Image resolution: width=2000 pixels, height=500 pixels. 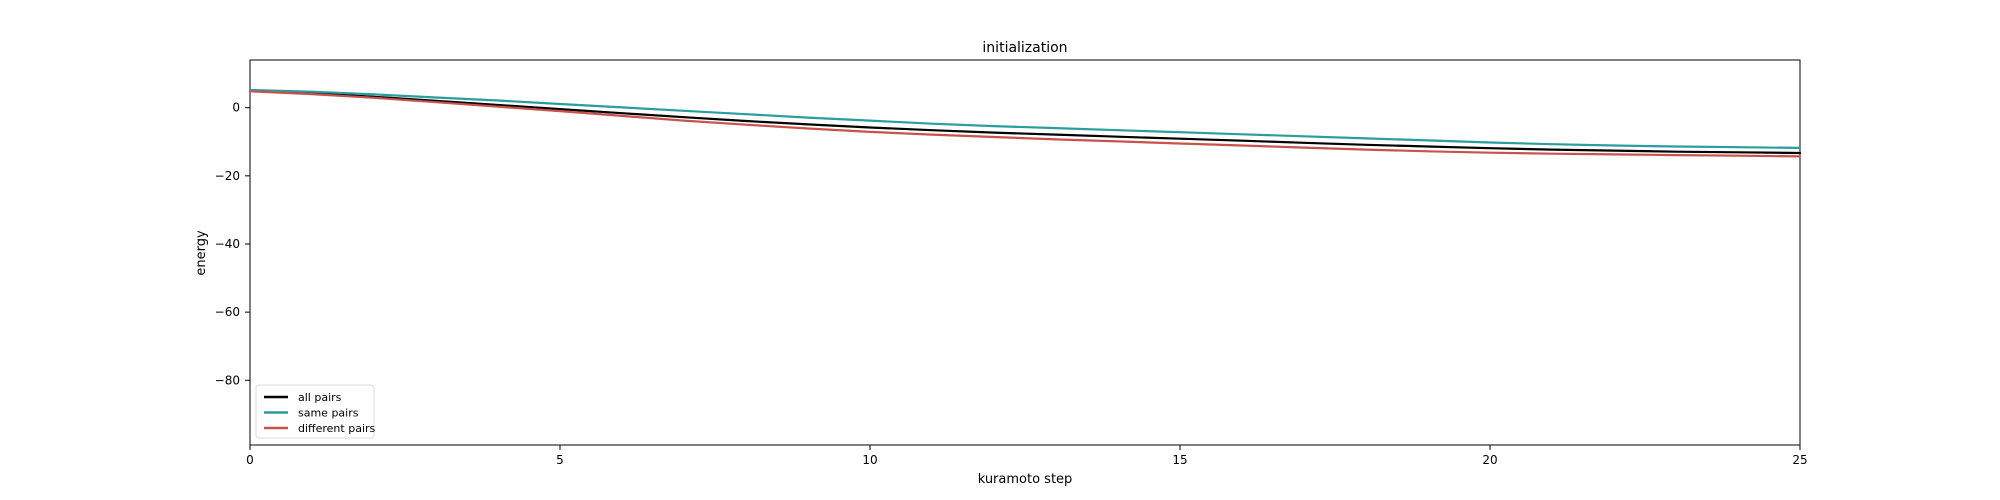 I want to click on legend: all pairs same pairs different pairs, so click(x=315, y=411).